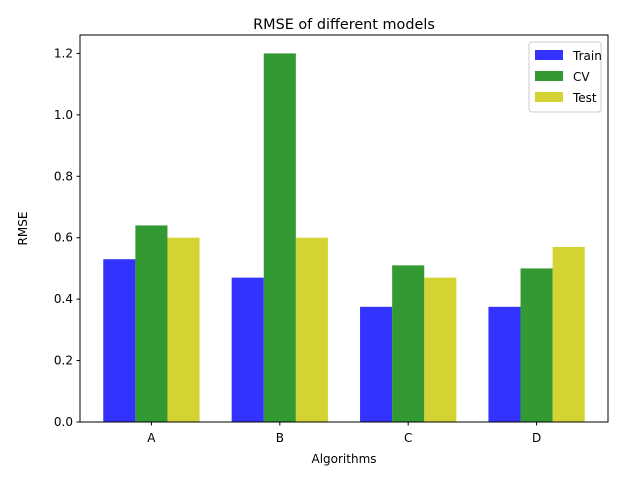 The image size is (640, 480). Describe the element at coordinates (63, 299) in the screenshot. I see `y-tick-label: 0.4` at that location.